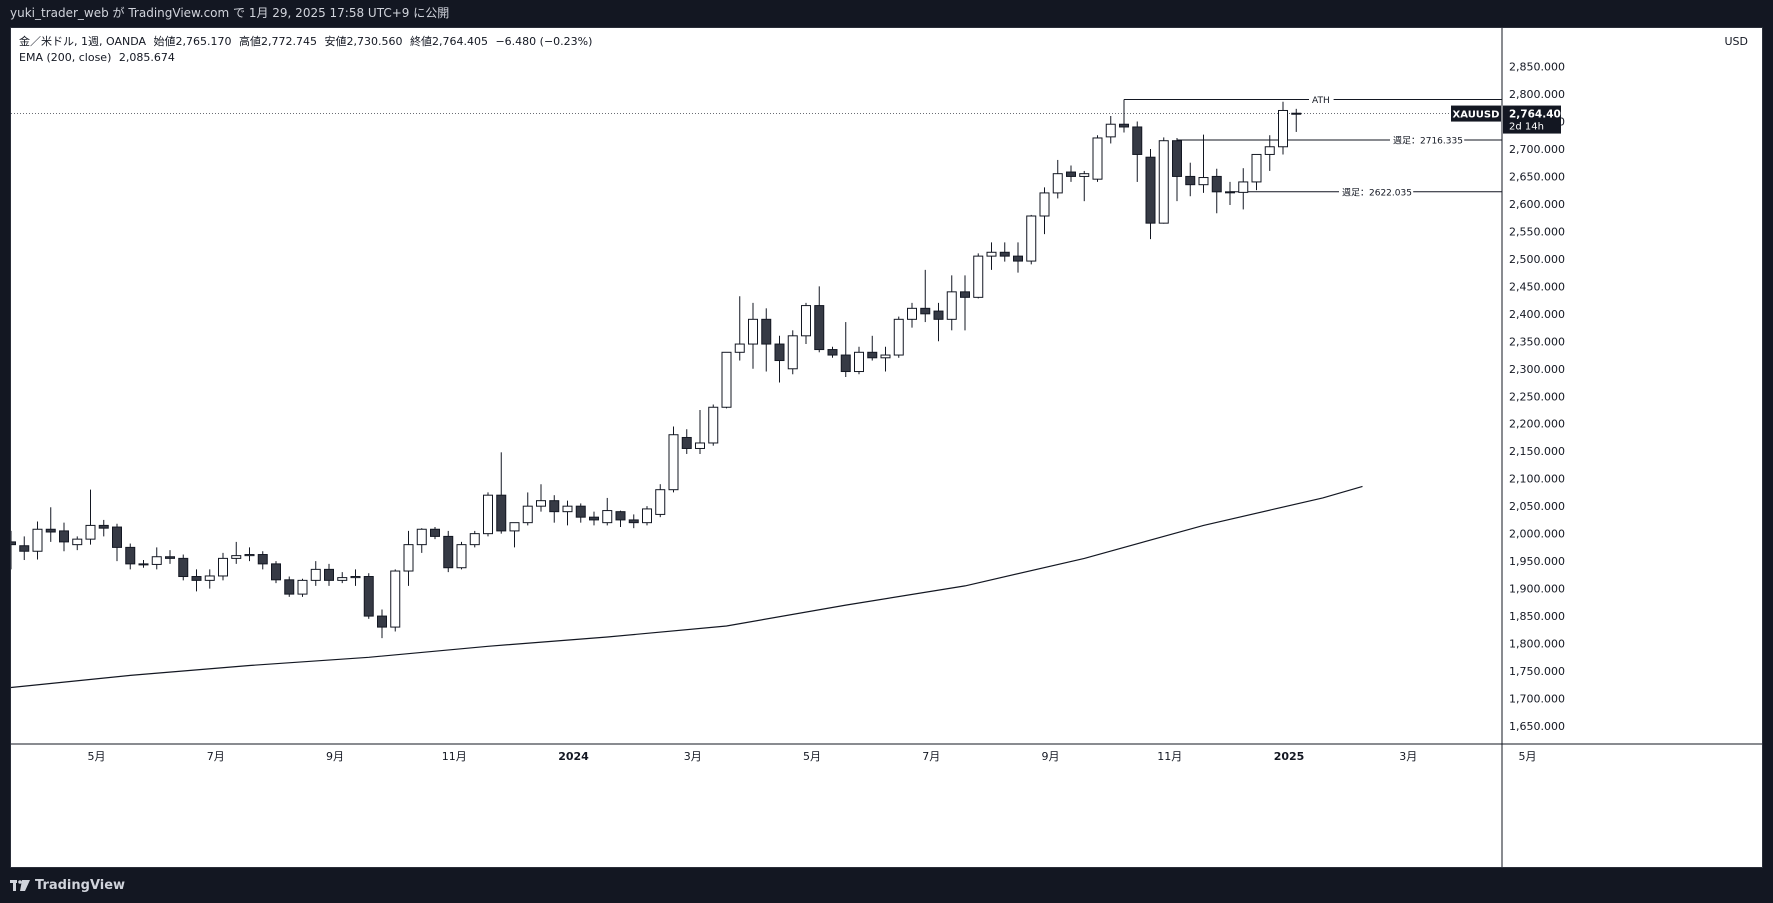 This screenshot has width=1773, height=903. Describe the element at coordinates (1537, 699) in the screenshot. I see `y-tick-label: 1,700.000` at that location.